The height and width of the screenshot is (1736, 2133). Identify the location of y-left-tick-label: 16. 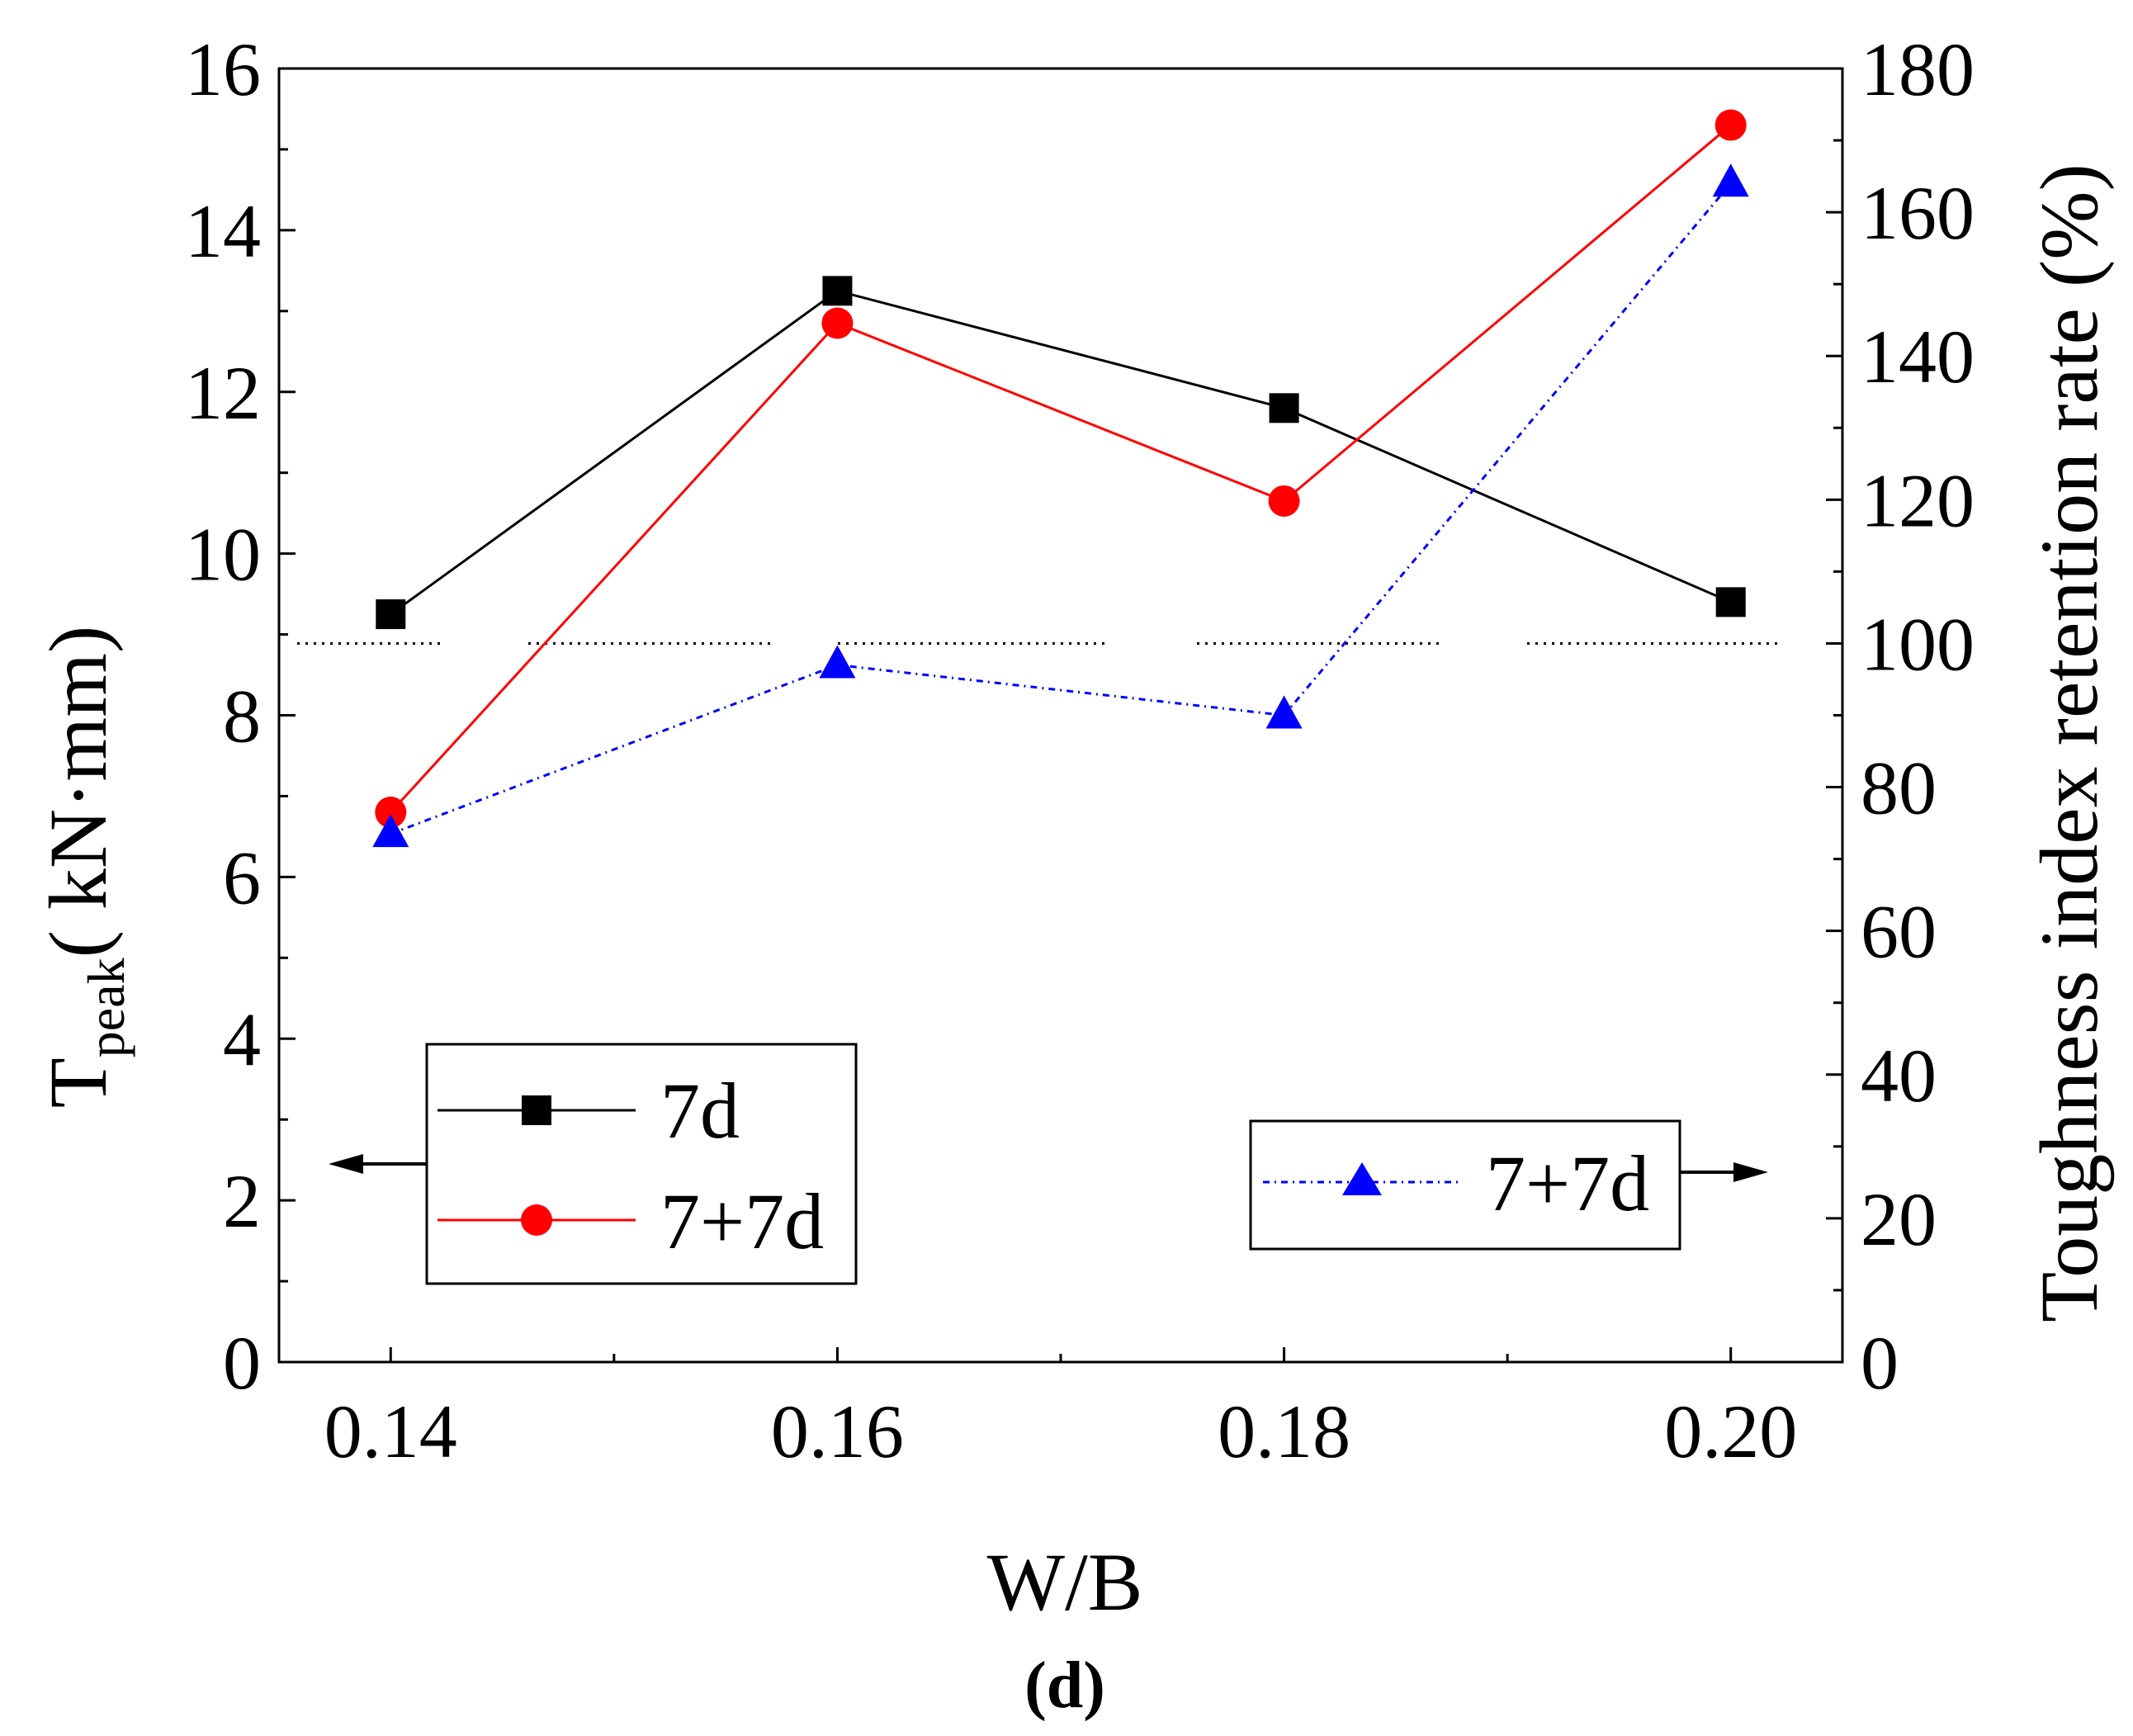
(223, 69).